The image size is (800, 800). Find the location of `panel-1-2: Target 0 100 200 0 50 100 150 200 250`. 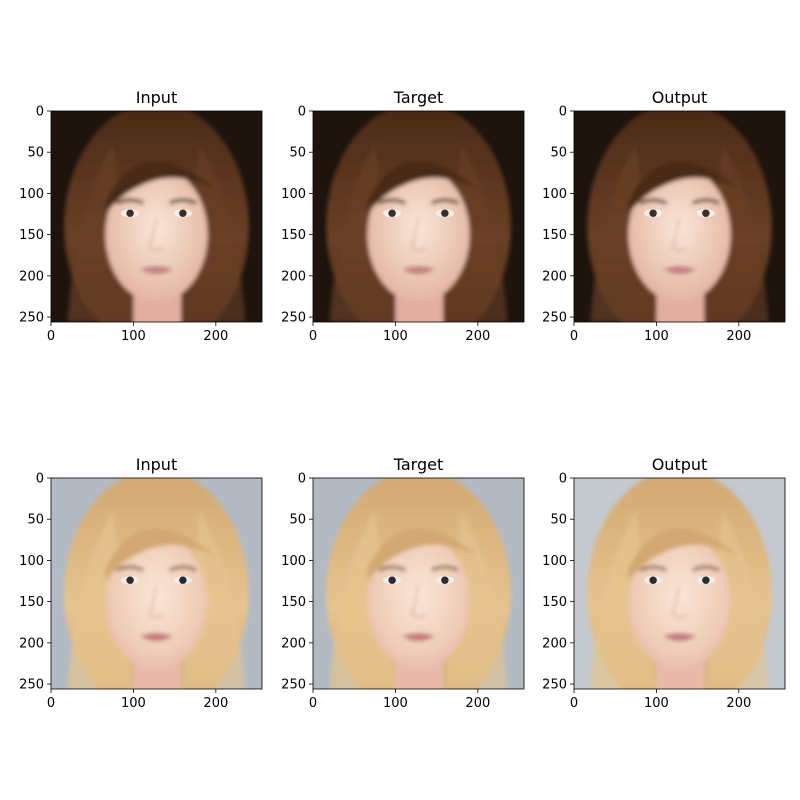

panel-1-2: Target 0 100 200 0 50 100 150 200 250 is located at coordinates (403, 216).